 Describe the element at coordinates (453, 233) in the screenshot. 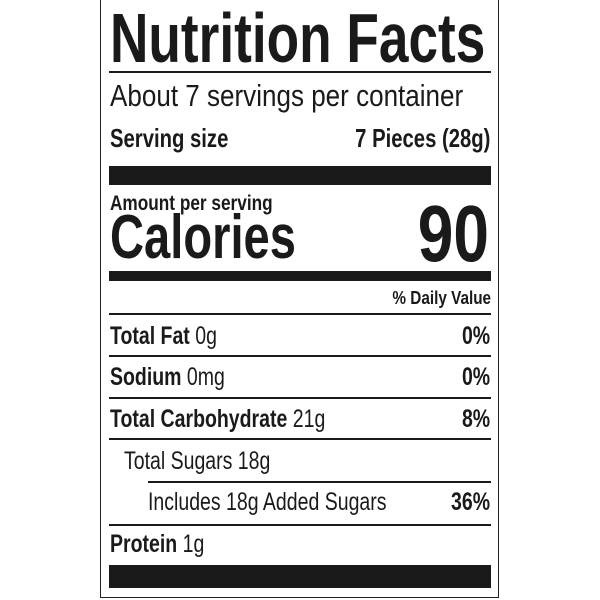

I see `calories-value: 90` at that location.